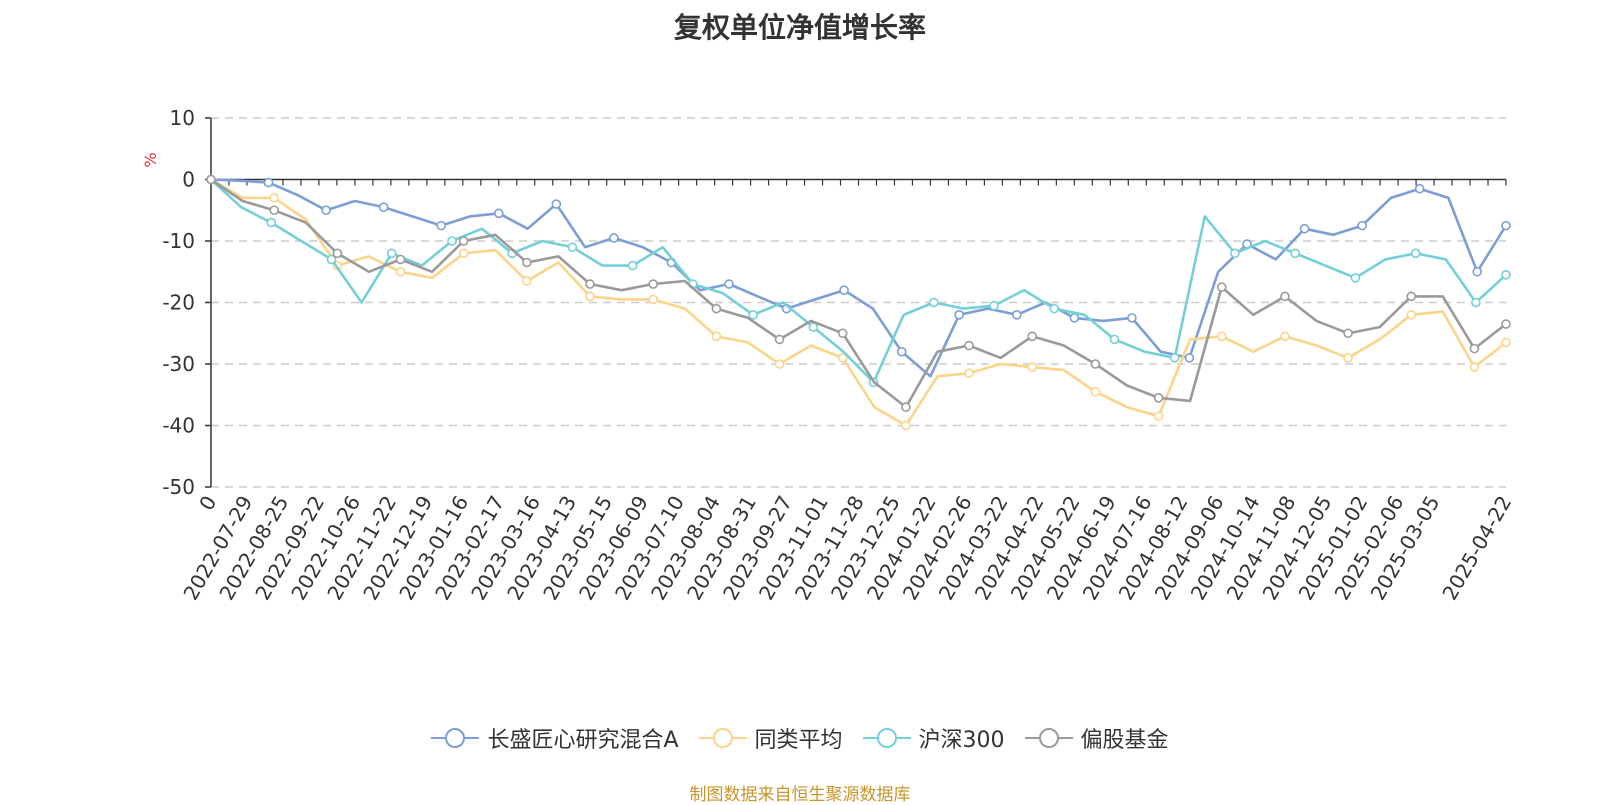 This screenshot has width=1600, height=805. I want to click on y-tick-label: 0, so click(188, 180).